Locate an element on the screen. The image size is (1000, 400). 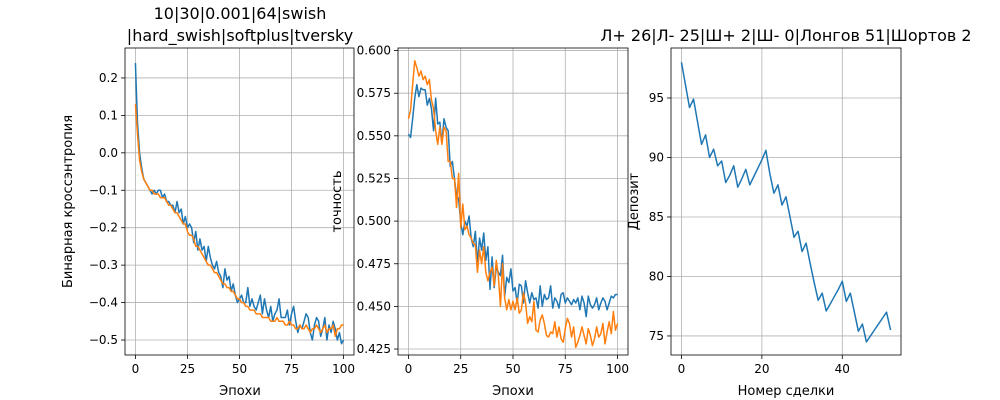
y-tick-label: 0.575 is located at coordinates (374, 93).